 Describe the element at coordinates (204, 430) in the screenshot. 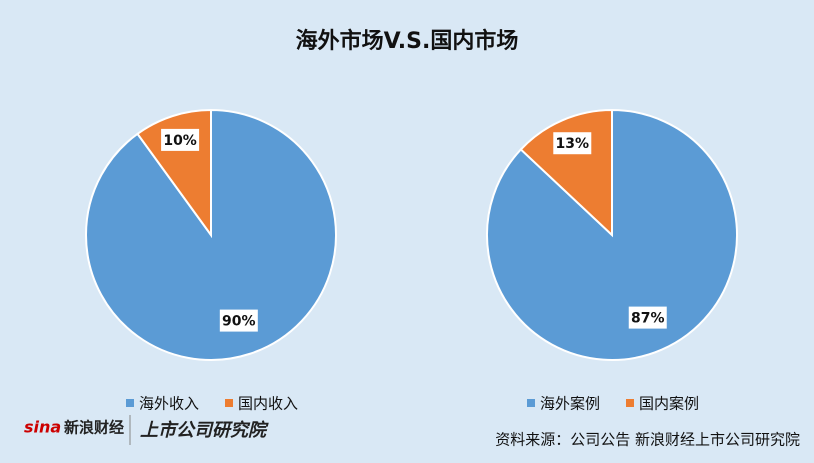

I see `logo-institute: 上市公司研究院` at that location.